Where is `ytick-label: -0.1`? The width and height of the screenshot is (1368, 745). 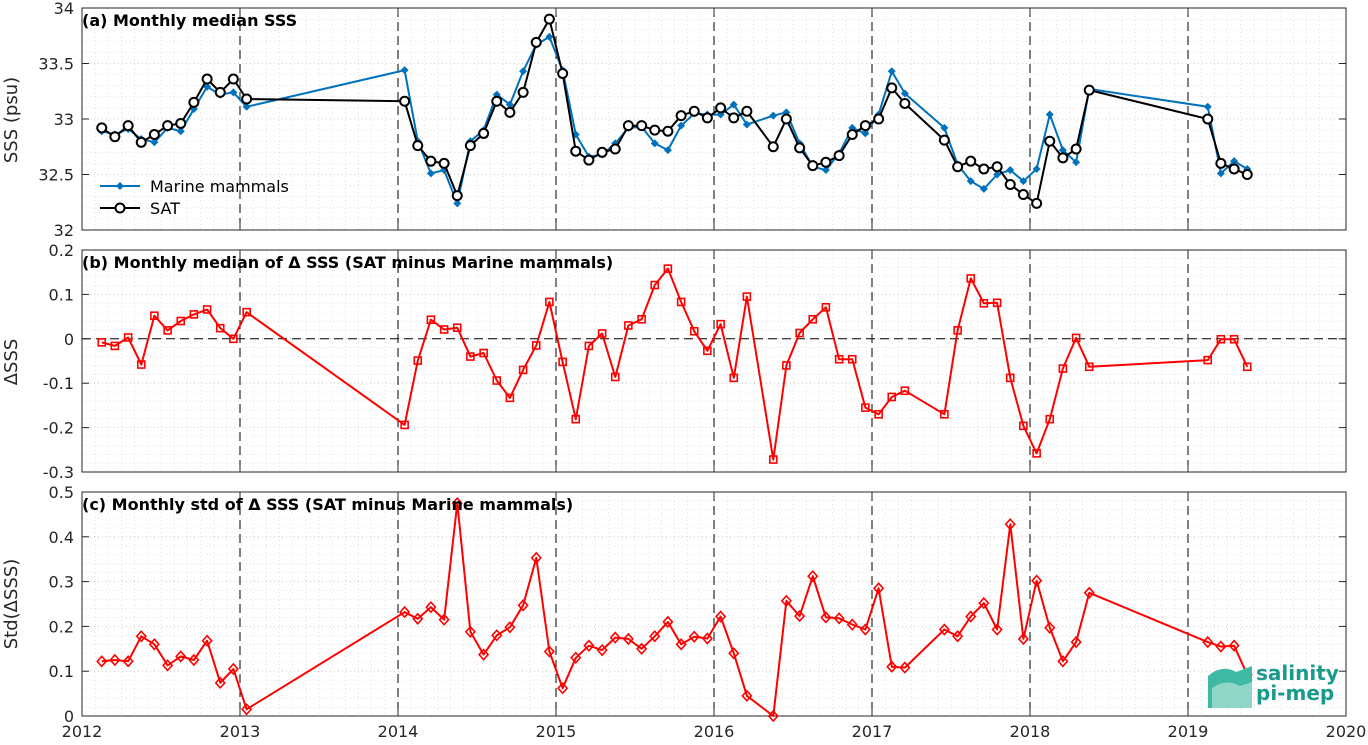
ytick-label: -0.1 is located at coordinates (58, 383).